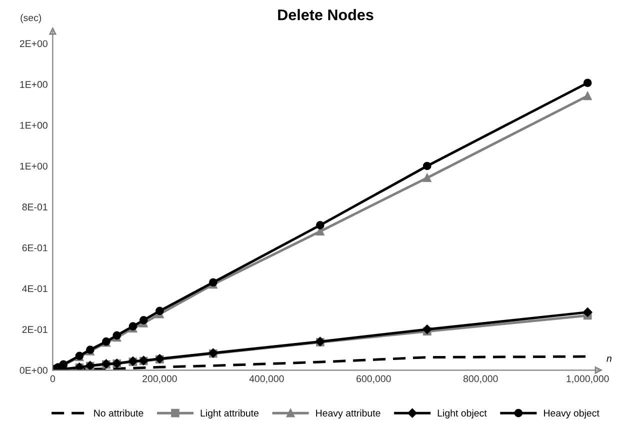 The height and width of the screenshot is (446, 620). What do you see at coordinates (35, 288) in the screenshot?
I see `y-tick-label: 4E-01` at bounding box center [35, 288].